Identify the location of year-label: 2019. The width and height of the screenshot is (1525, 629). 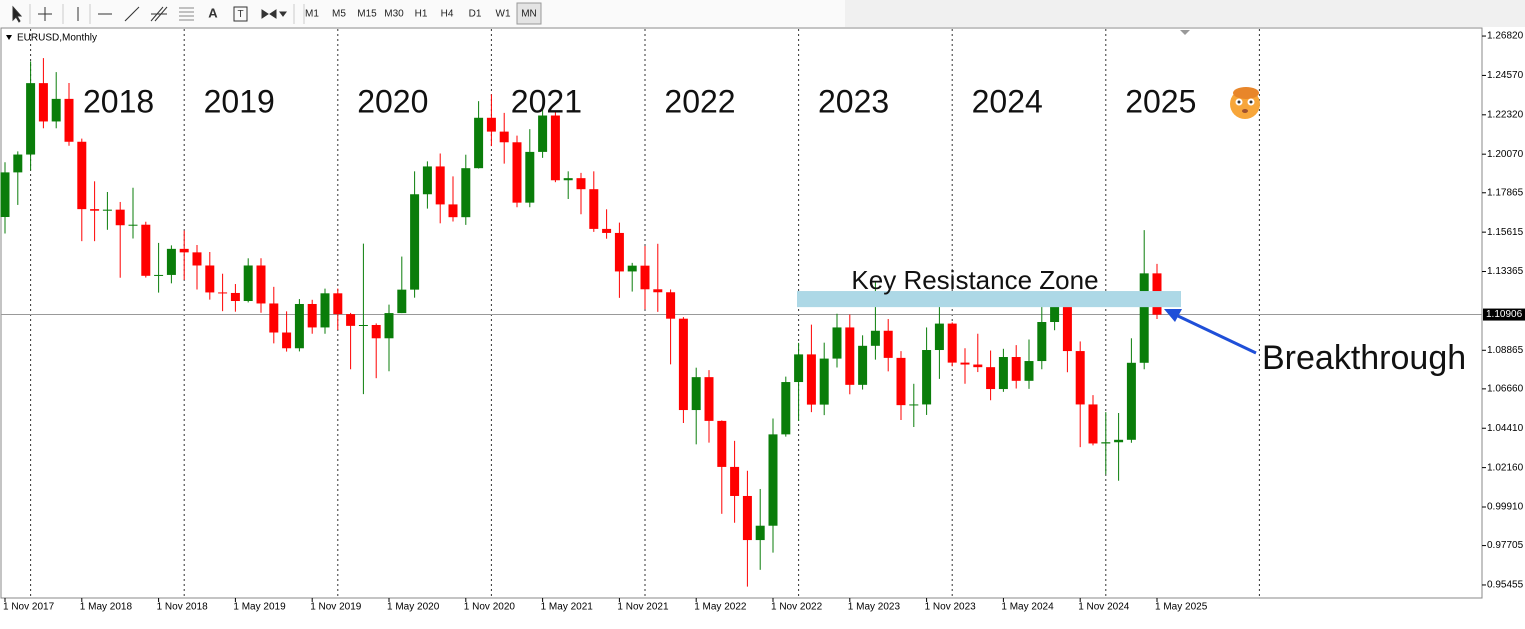
(239, 101).